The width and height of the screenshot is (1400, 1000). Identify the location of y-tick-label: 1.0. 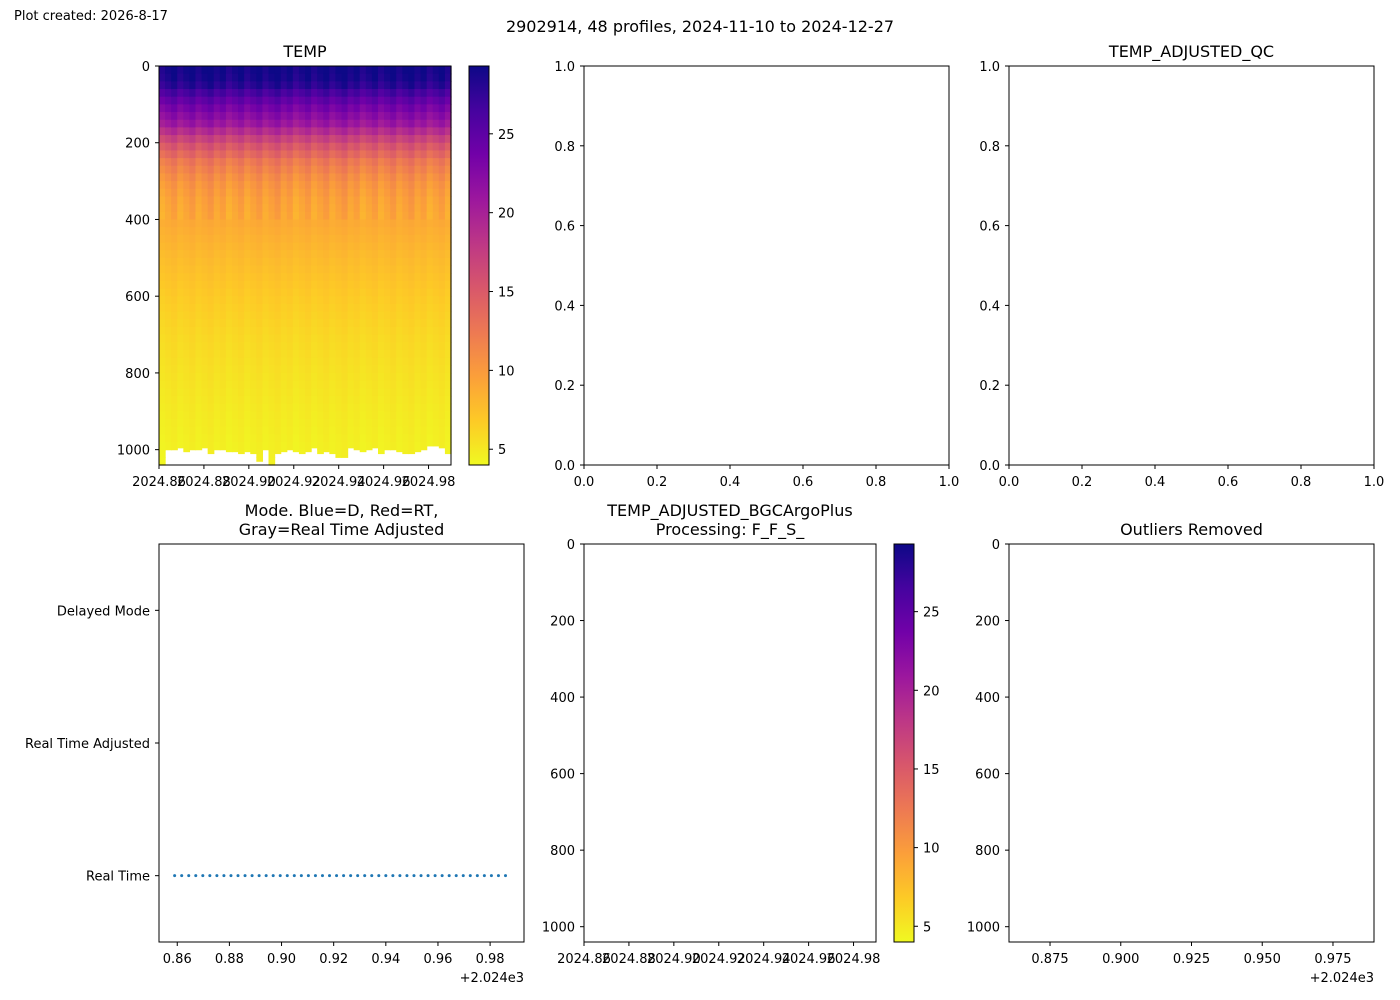
(989, 67).